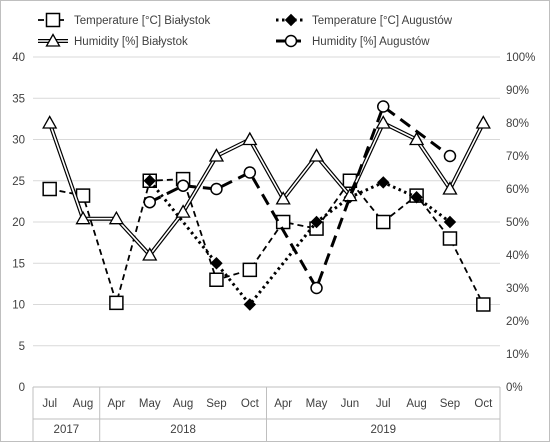 This screenshot has width=550, height=442. What do you see at coordinates (514, 388) in the screenshot?
I see `right-tick-label: 0%` at bounding box center [514, 388].